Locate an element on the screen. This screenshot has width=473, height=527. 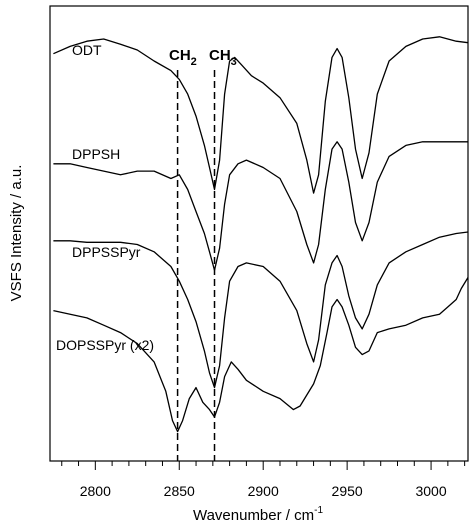
series-label-0: ODT is located at coordinates (87, 50).